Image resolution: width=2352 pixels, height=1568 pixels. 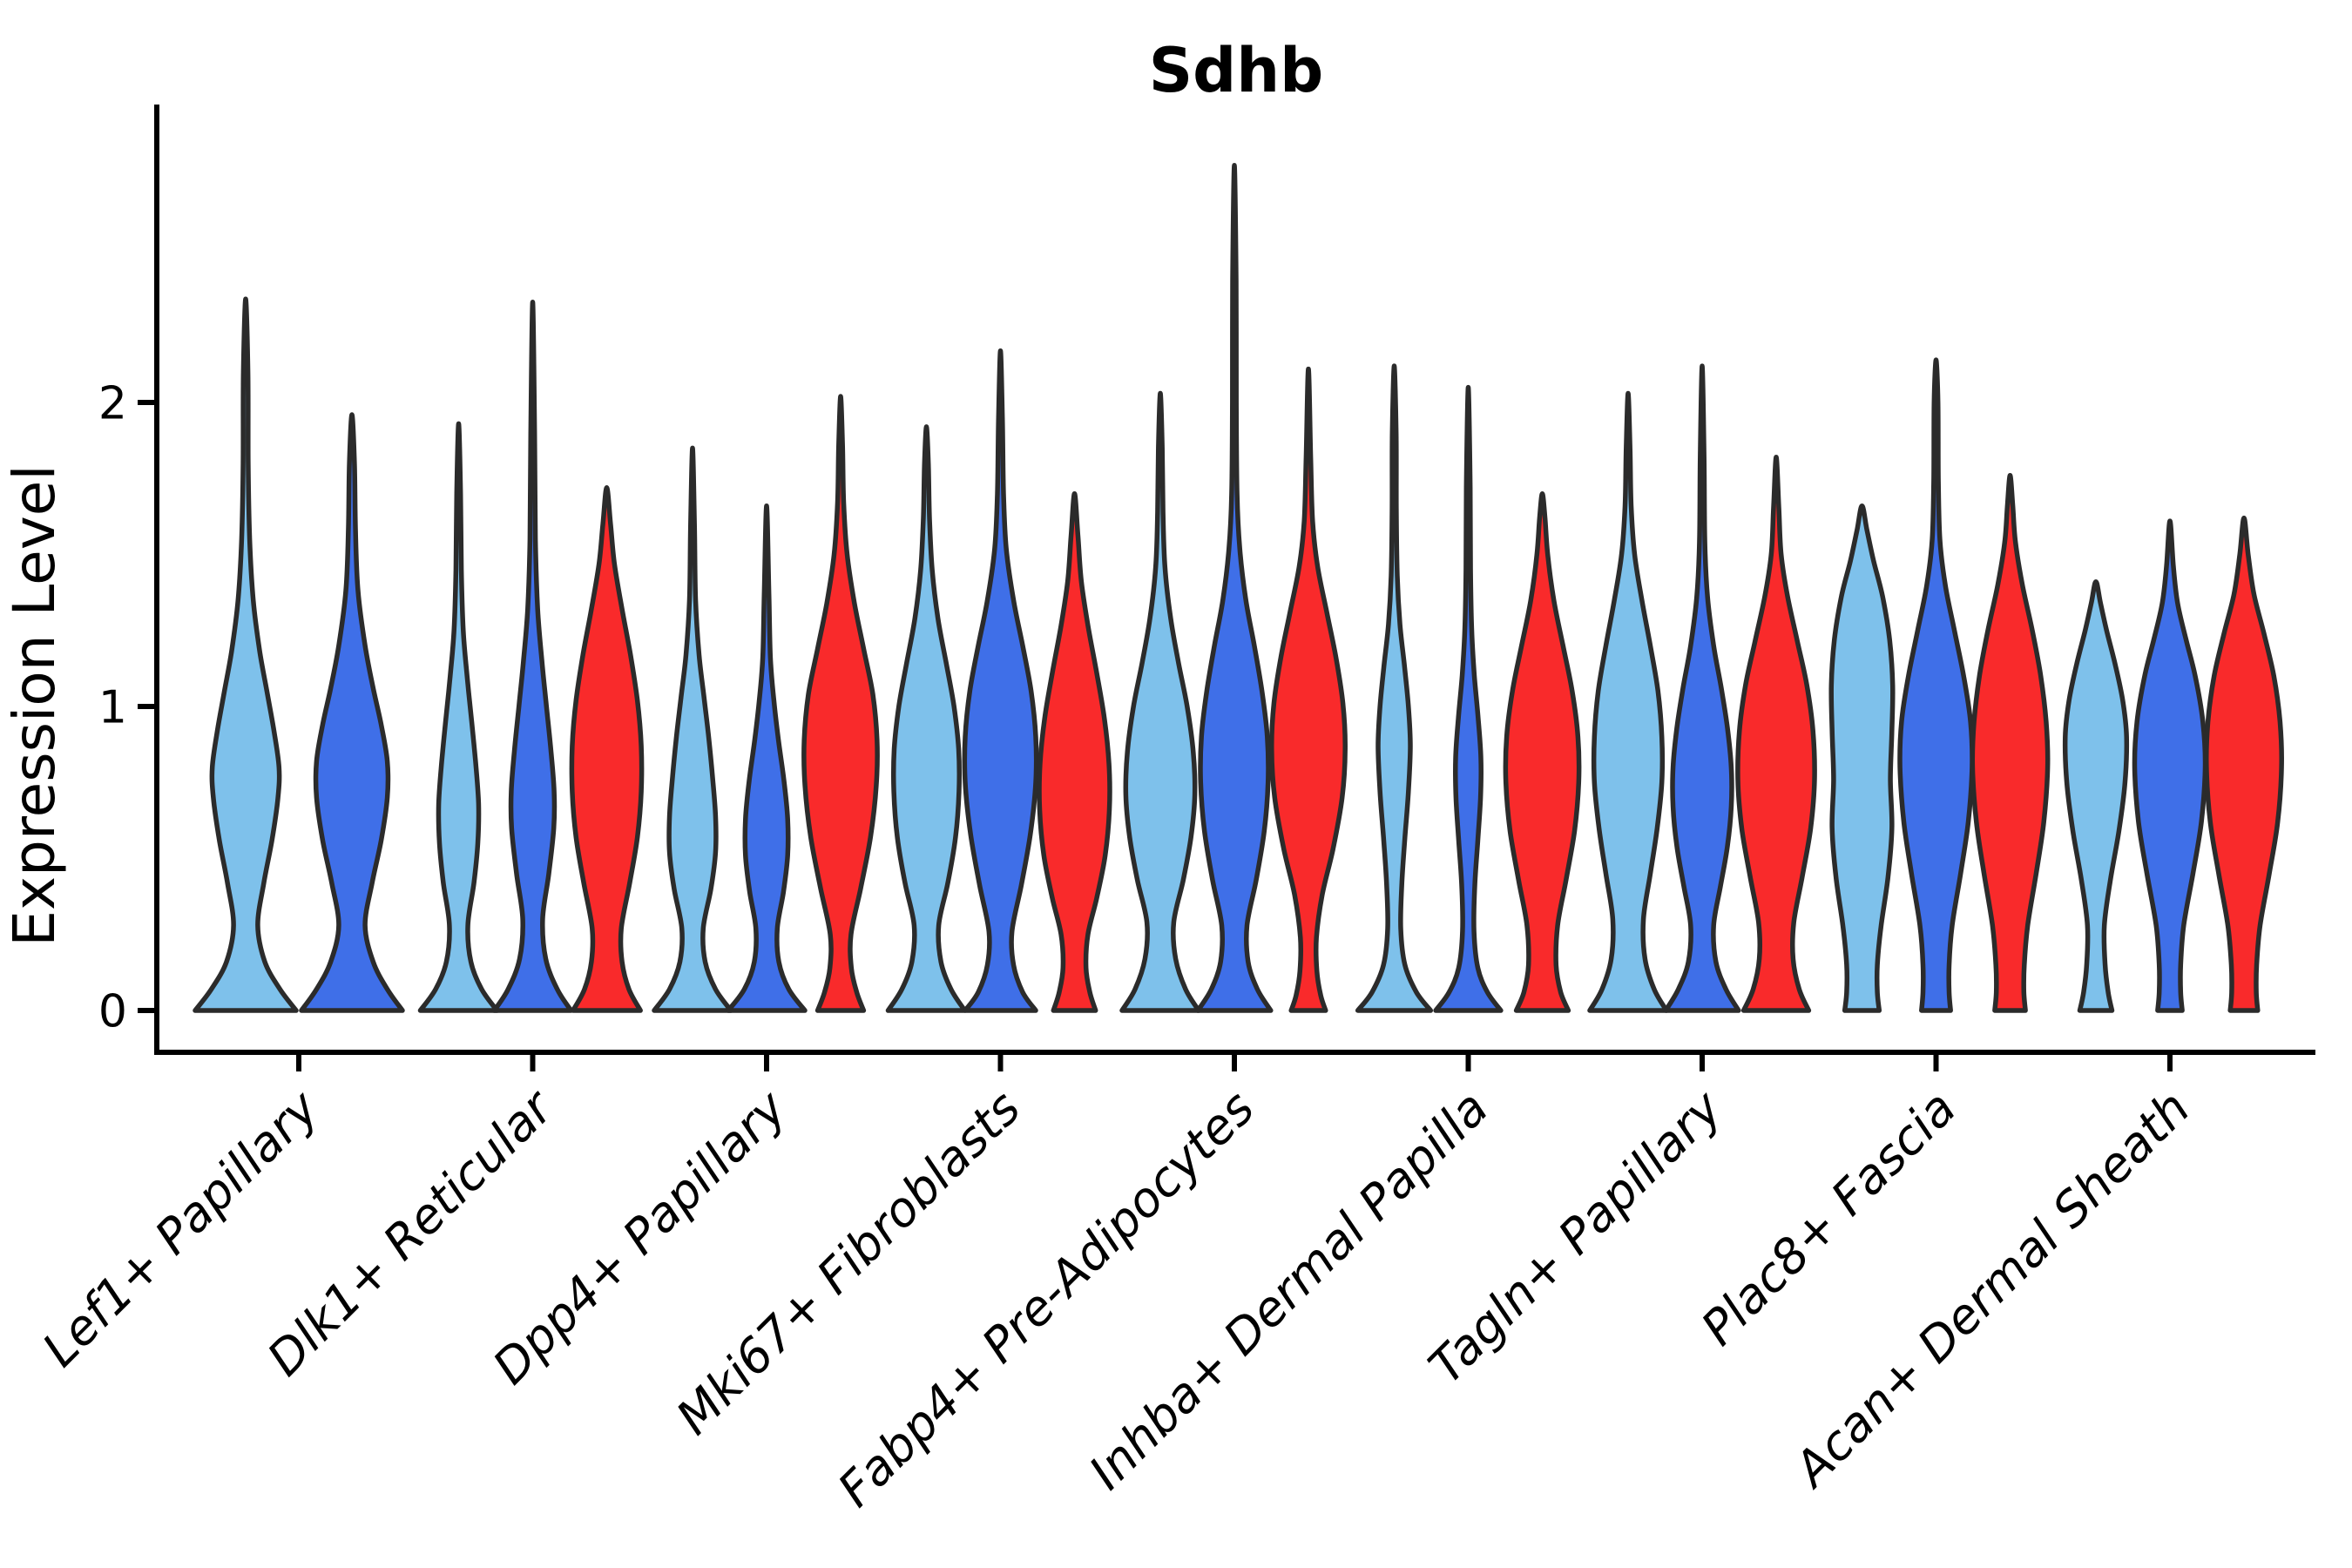 What do you see at coordinates (1936, 685) in the screenshot?
I see `violin-plac8-fascia-dark_blue` at bounding box center [1936, 685].